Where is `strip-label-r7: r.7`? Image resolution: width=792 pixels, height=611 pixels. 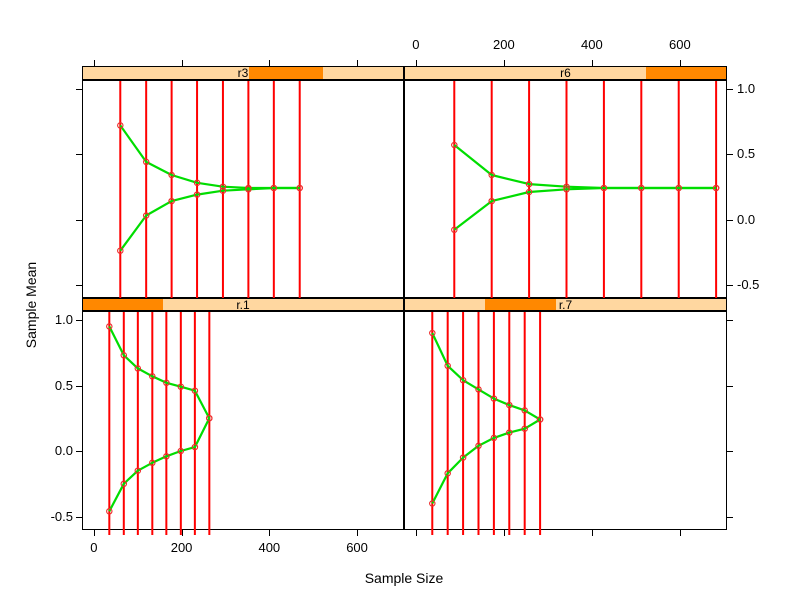
strip-label-r7: r.7 is located at coordinates (565, 304).